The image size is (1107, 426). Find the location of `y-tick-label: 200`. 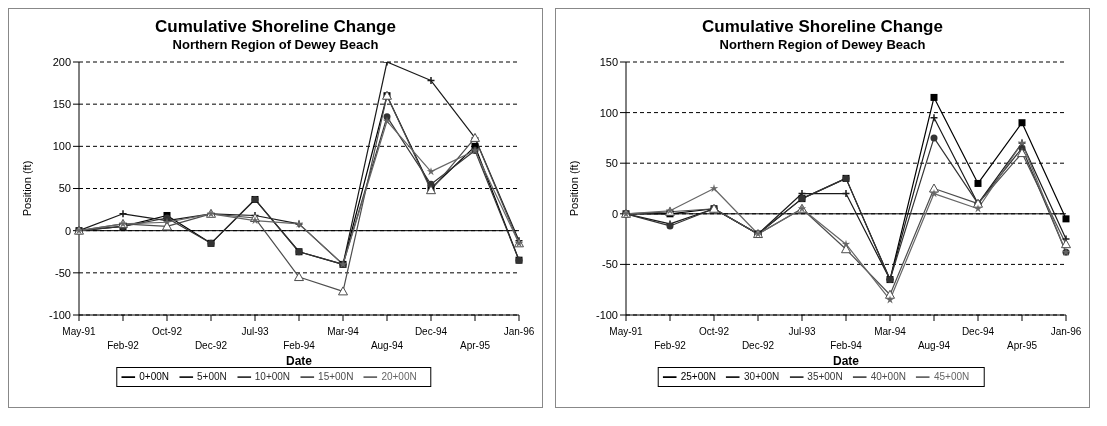

y-tick-label: 200 is located at coordinates (61, 61).